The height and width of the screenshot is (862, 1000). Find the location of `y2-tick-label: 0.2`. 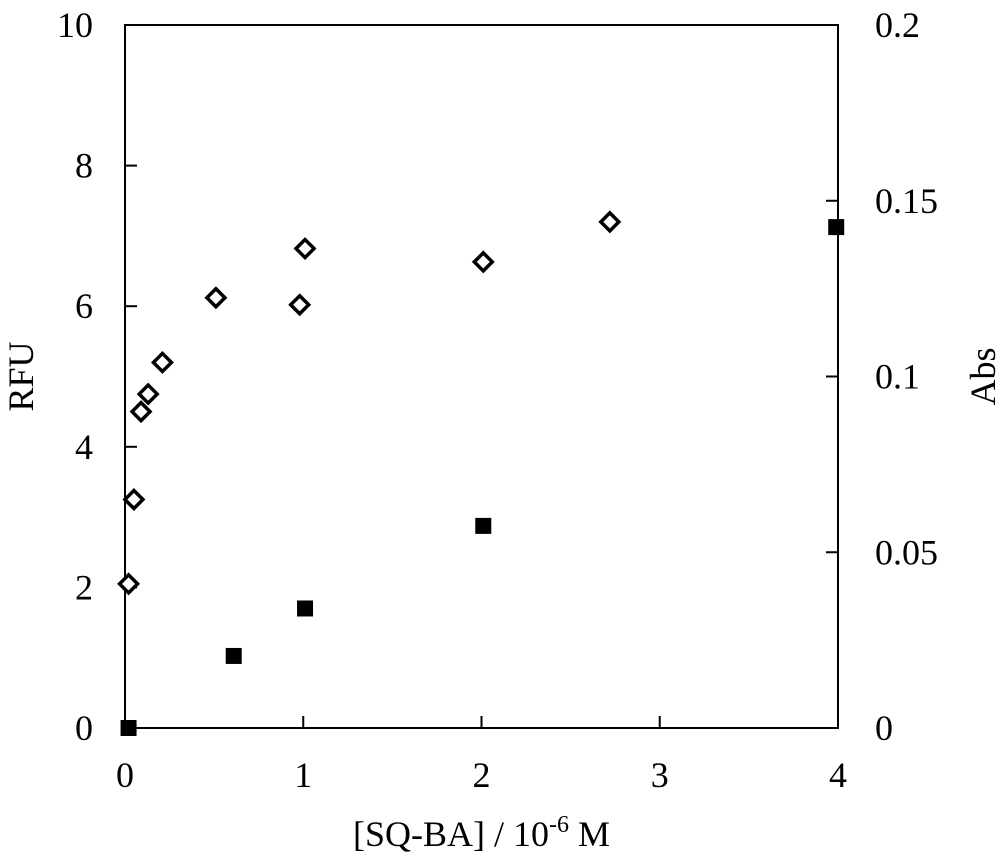

y2-tick-label: 0.2 is located at coordinates (897, 25).